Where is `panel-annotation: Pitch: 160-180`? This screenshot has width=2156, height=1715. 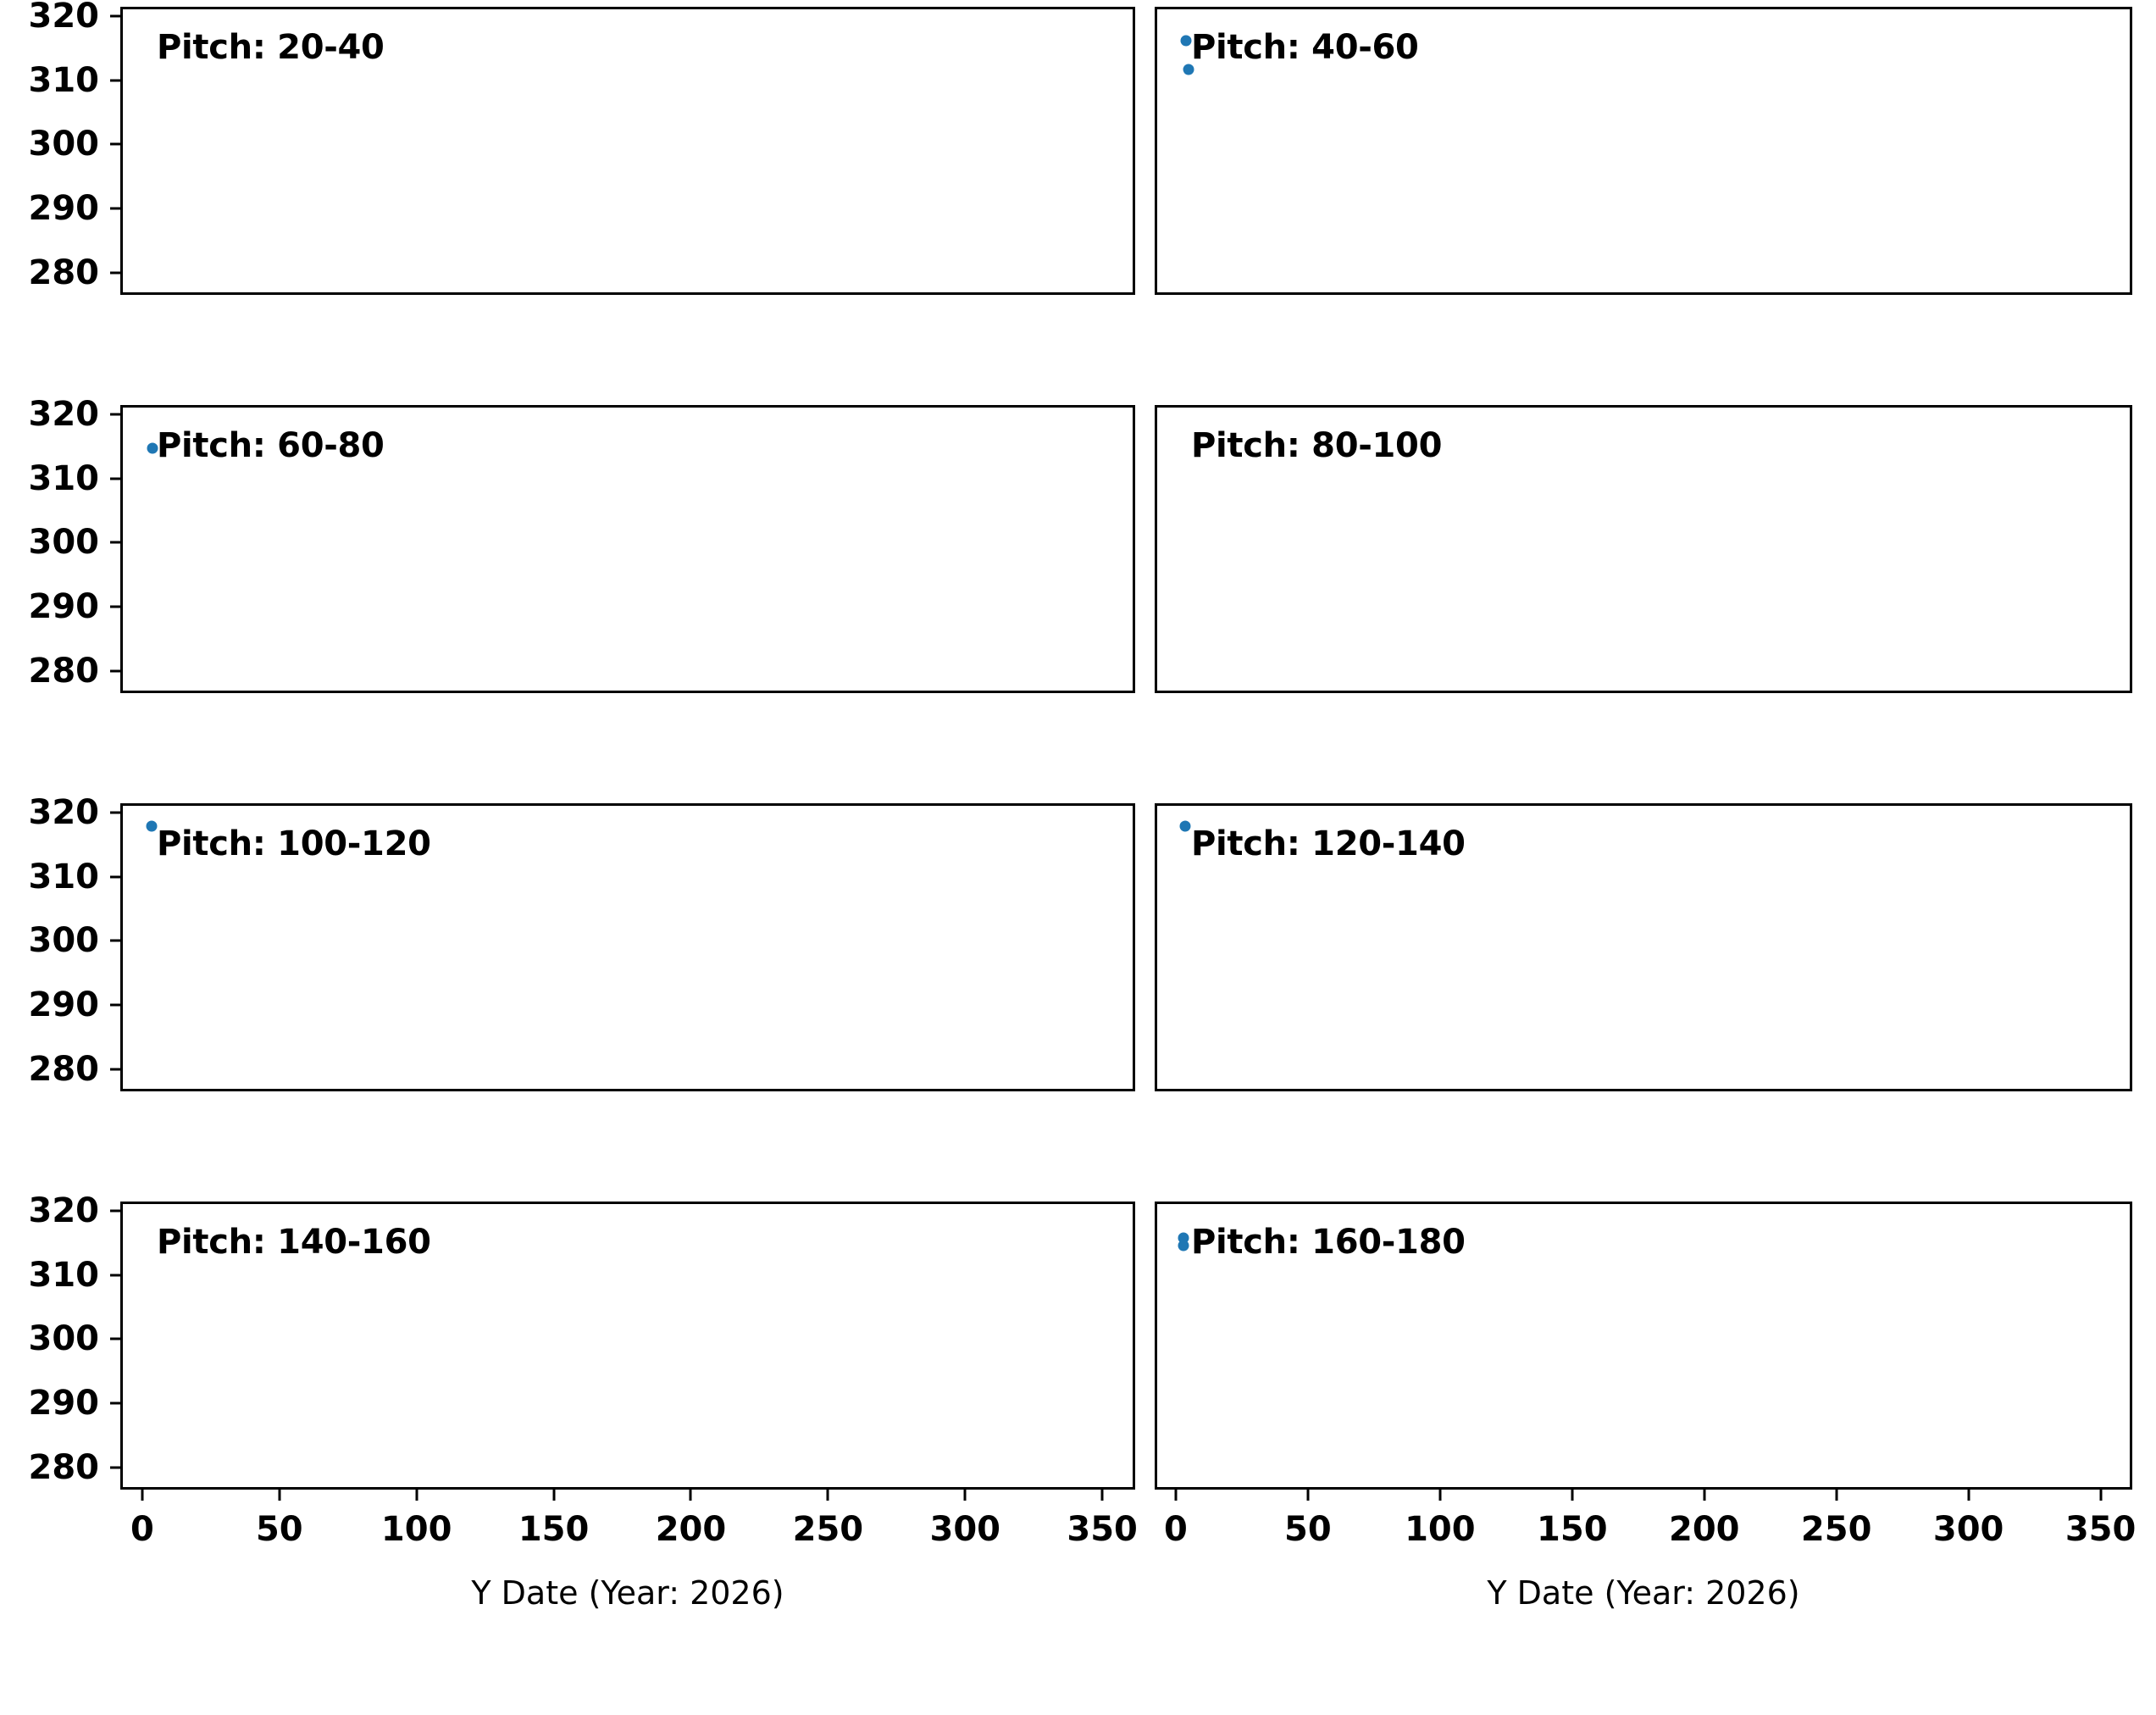 panel-annotation: Pitch: 160-180 is located at coordinates (1328, 1242).